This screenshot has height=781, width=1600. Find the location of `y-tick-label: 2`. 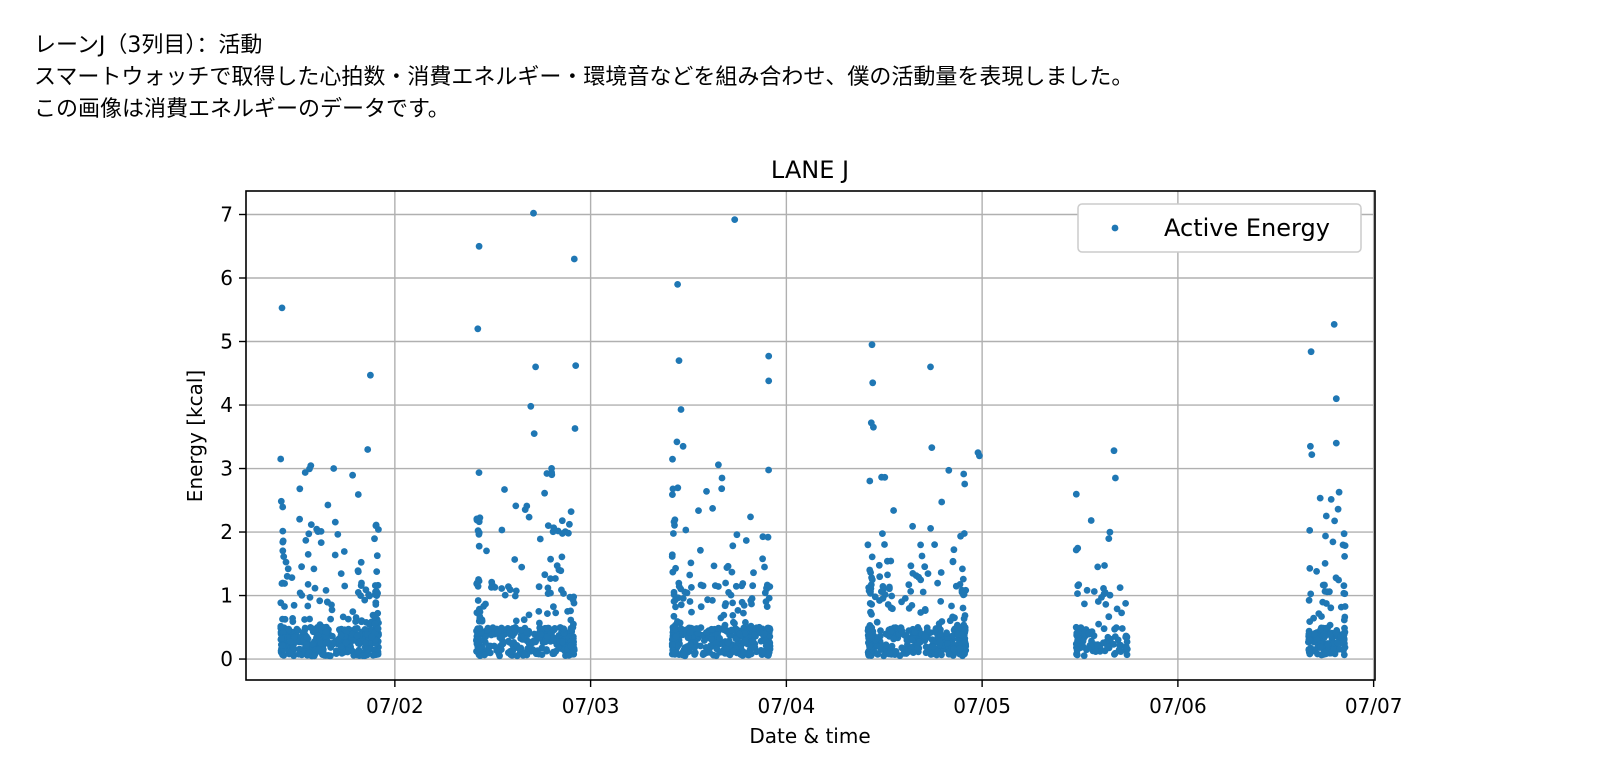

y-tick-label: 2 is located at coordinates (226, 532).